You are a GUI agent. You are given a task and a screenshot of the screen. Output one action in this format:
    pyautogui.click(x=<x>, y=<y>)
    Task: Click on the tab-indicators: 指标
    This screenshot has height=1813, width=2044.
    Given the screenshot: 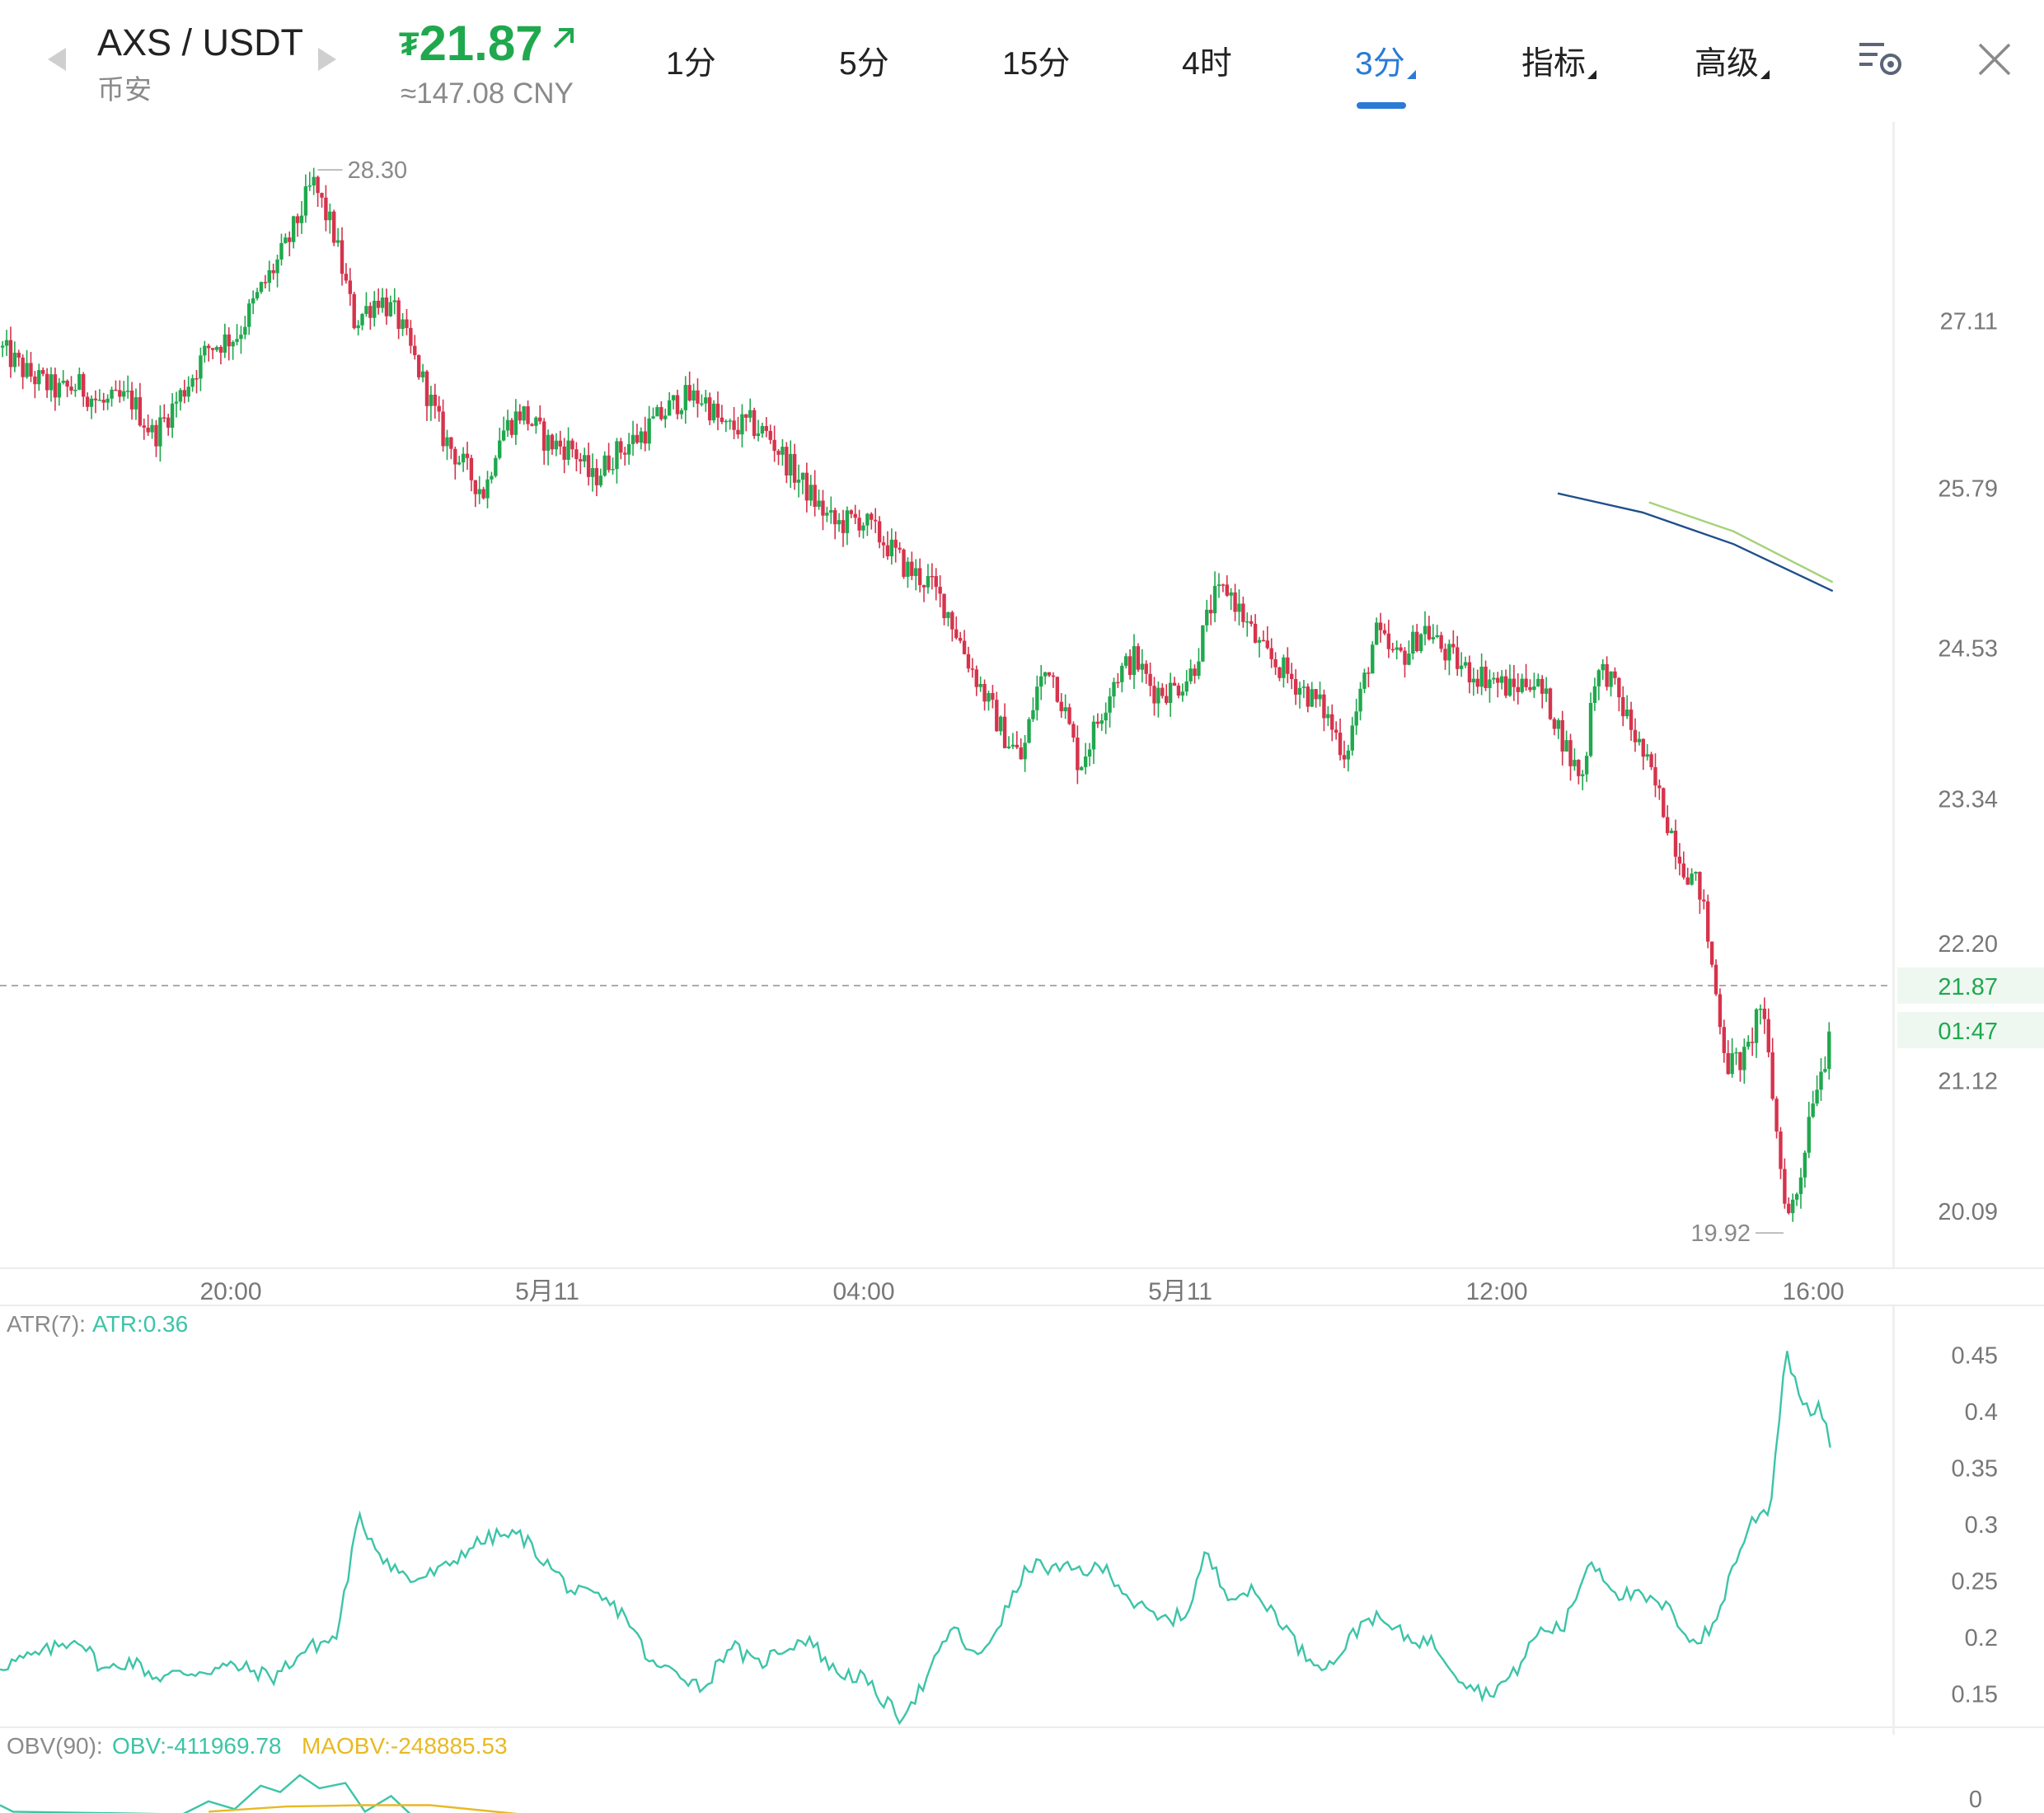 What is the action you would take?
    pyautogui.click(x=1559, y=61)
    